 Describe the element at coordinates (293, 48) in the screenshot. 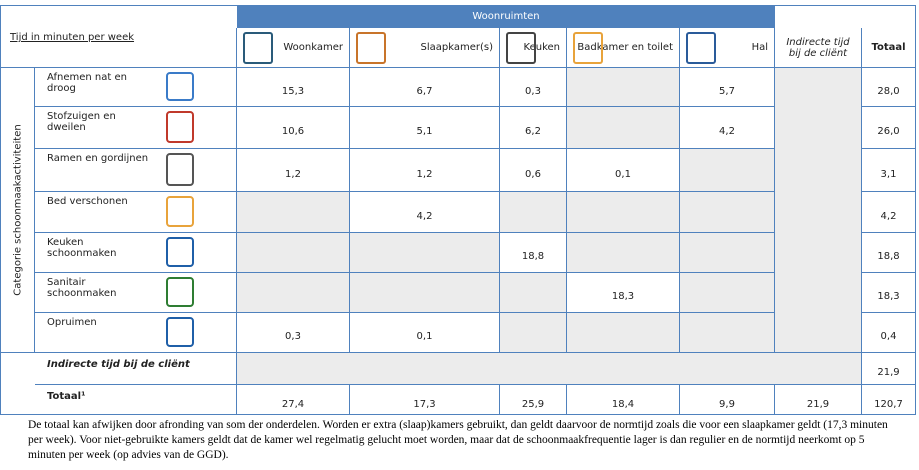

I see `column-header: Woonkamer` at that location.